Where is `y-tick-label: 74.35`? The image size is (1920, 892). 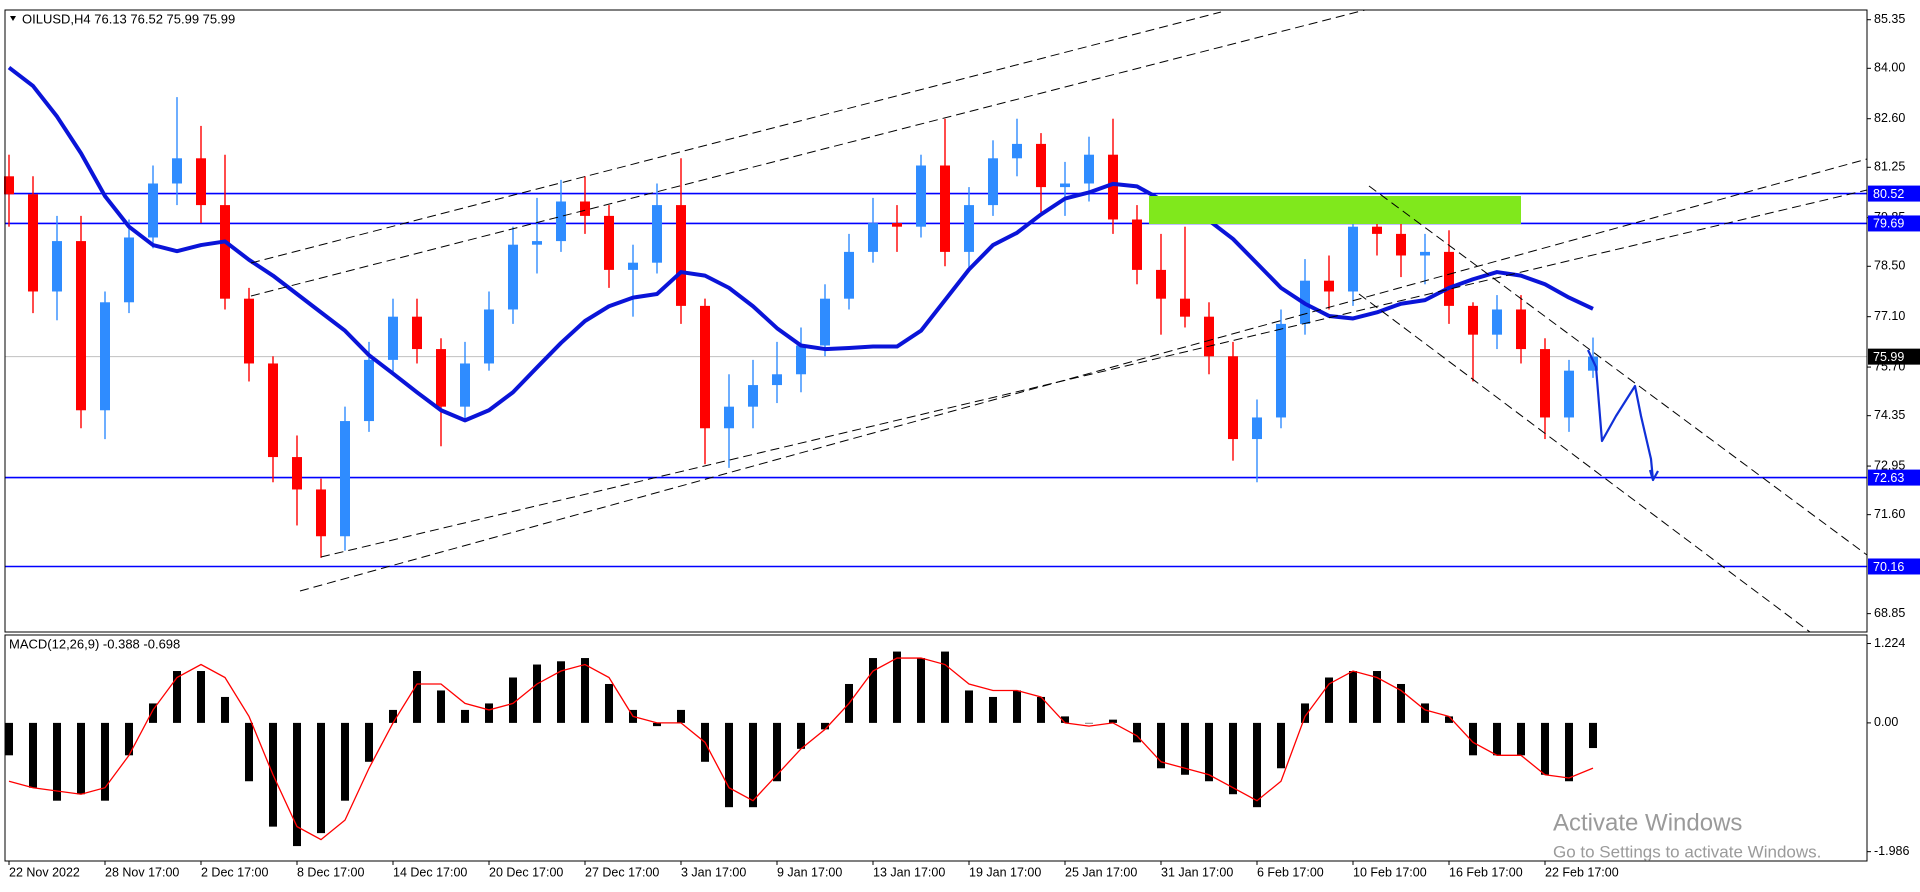 y-tick-label: 74.35 is located at coordinates (1889, 415).